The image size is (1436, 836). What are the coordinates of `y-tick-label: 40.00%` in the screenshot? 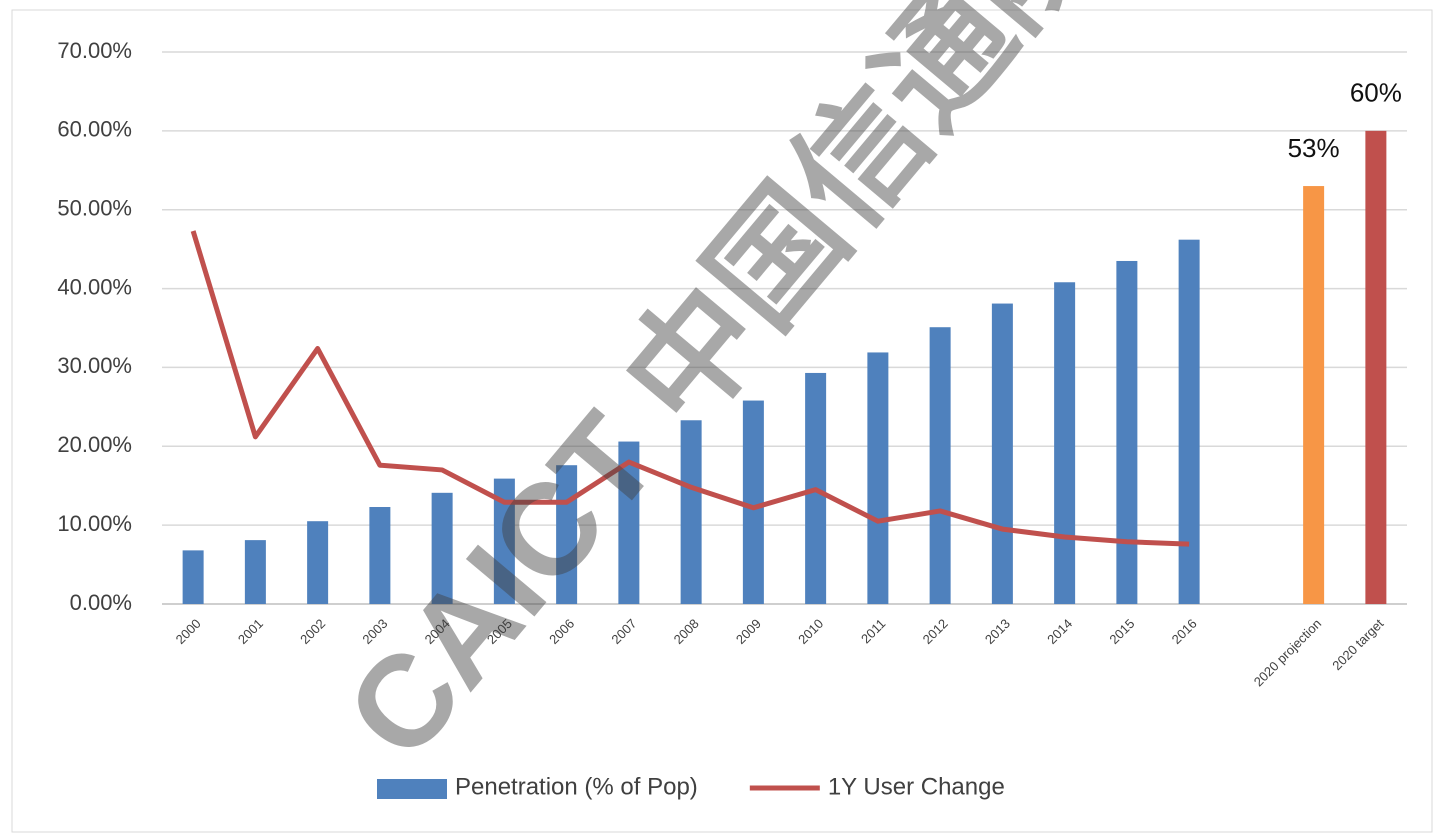 It's located at (94, 286).